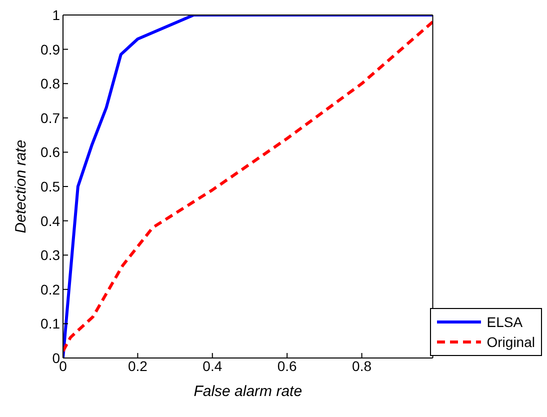  Describe the element at coordinates (504, 322) in the screenshot. I see `legend-label: ELSA` at that location.